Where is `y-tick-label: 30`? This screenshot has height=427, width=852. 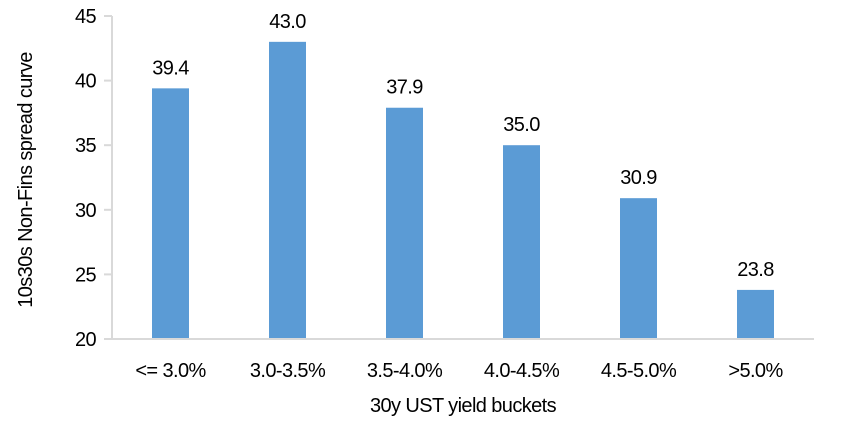
y-tick-label: 30 is located at coordinates (86, 211).